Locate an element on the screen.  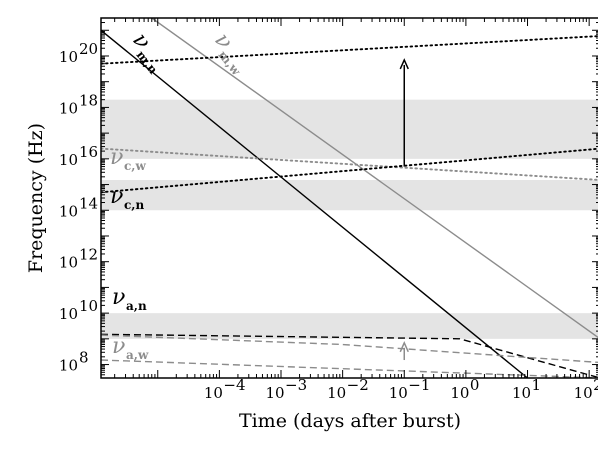
x-tick-exponent: −4 is located at coordinates (234, 385).